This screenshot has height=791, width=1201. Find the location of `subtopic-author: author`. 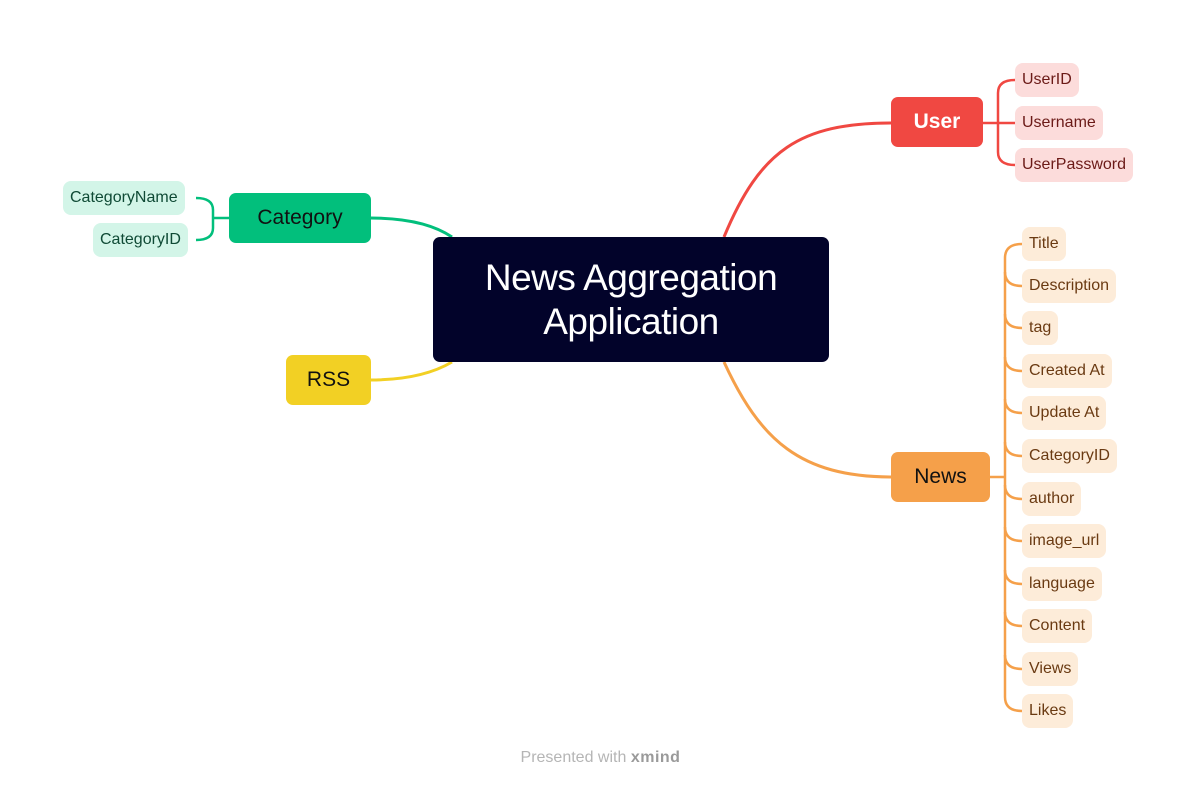

subtopic-author: author is located at coordinates (1052, 499).